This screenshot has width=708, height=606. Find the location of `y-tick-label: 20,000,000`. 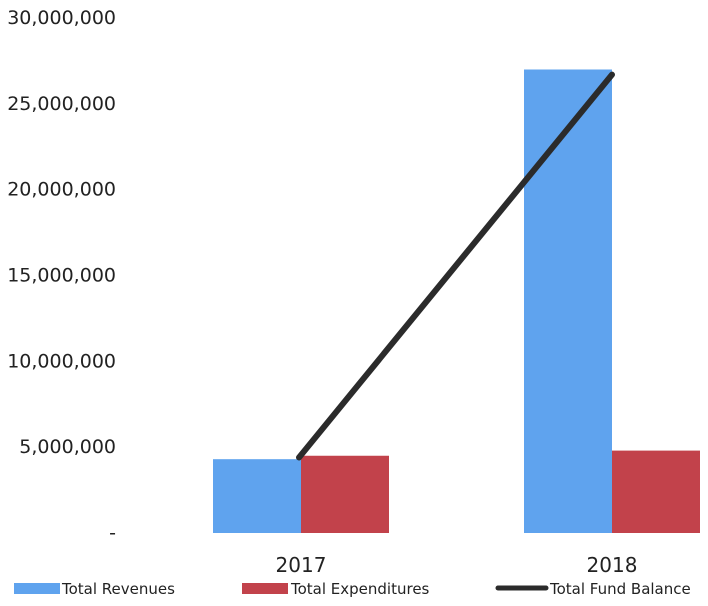

y-tick-label: 20,000,000 is located at coordinates (61, 190).